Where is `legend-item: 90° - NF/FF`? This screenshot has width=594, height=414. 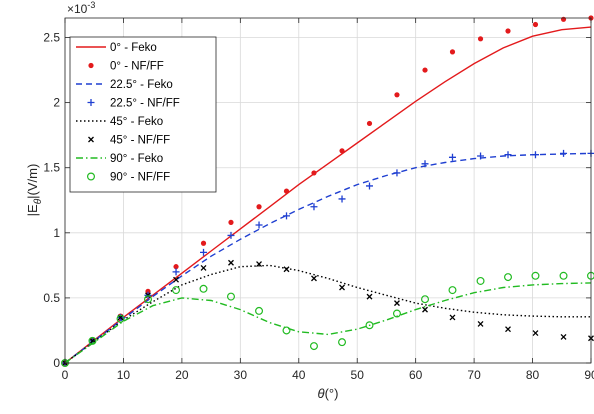 legend-item: 90° - NF/FF is located at coordinates (128, 178).